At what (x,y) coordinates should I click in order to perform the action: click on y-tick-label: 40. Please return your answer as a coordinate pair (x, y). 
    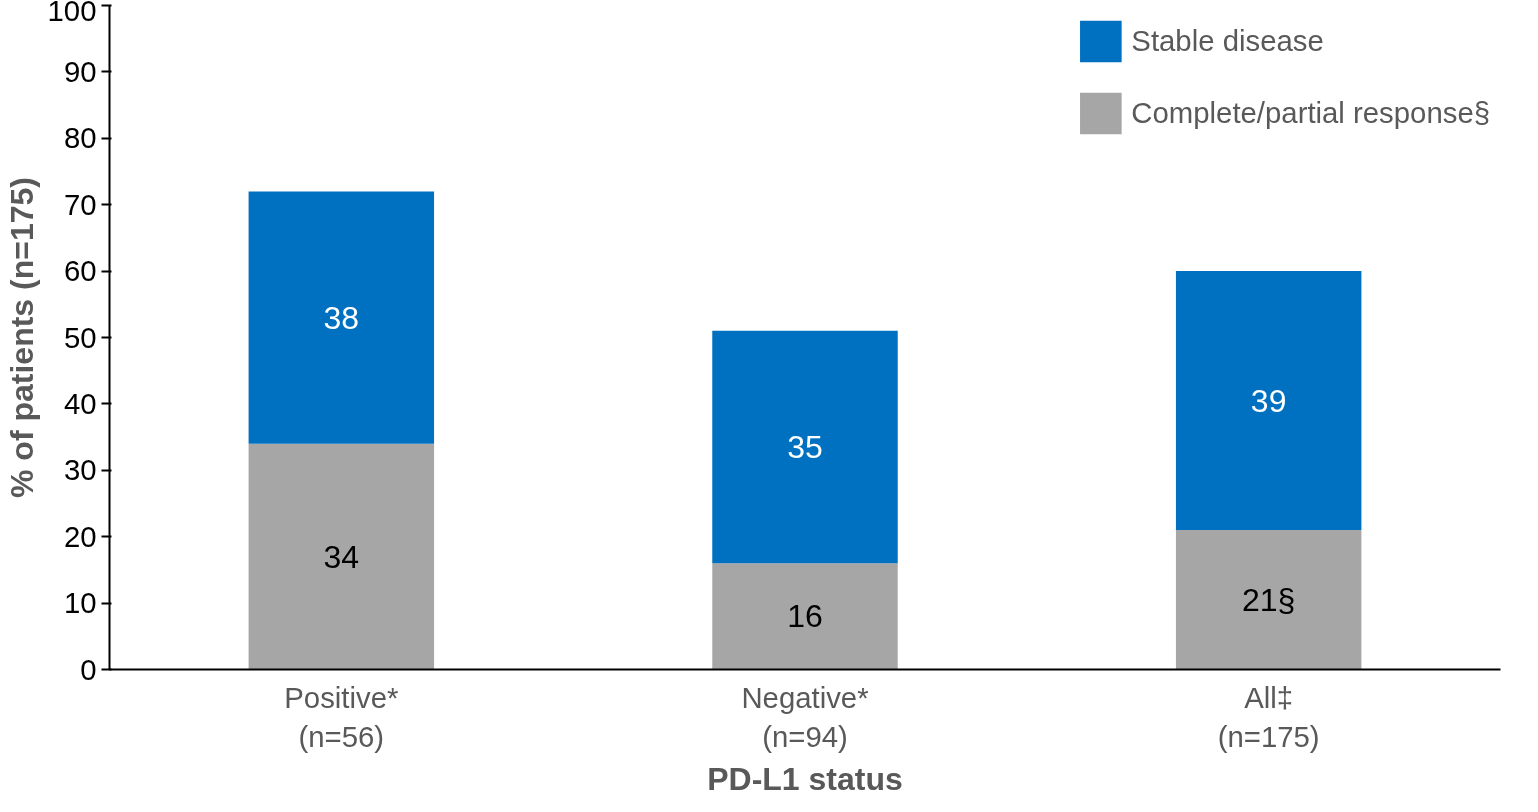
    Looking at the image, I should click on (80, 403).